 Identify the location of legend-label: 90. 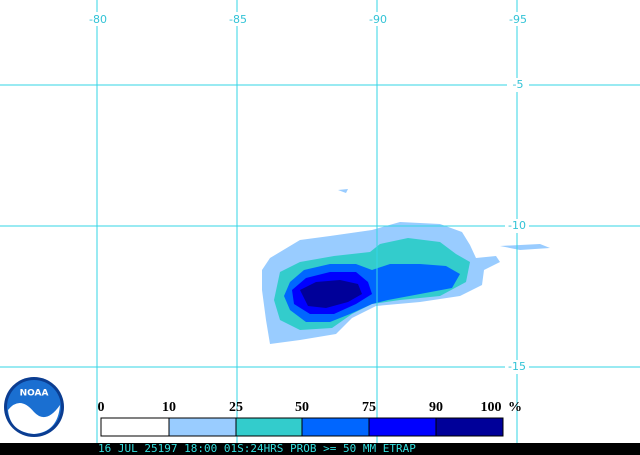
(436, 407).